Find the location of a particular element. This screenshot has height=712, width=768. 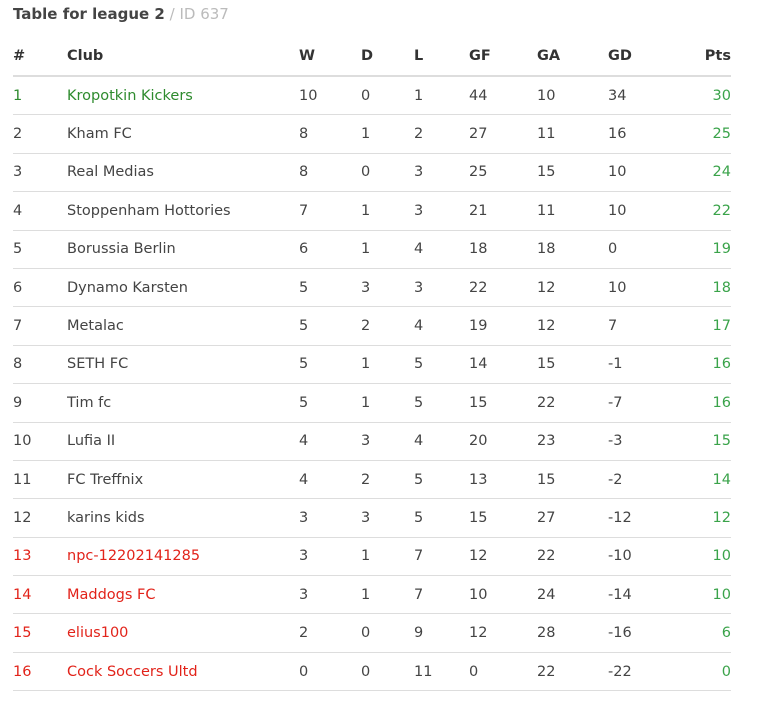

goals-for-cell: 20 is located at coordinates (503, 441).